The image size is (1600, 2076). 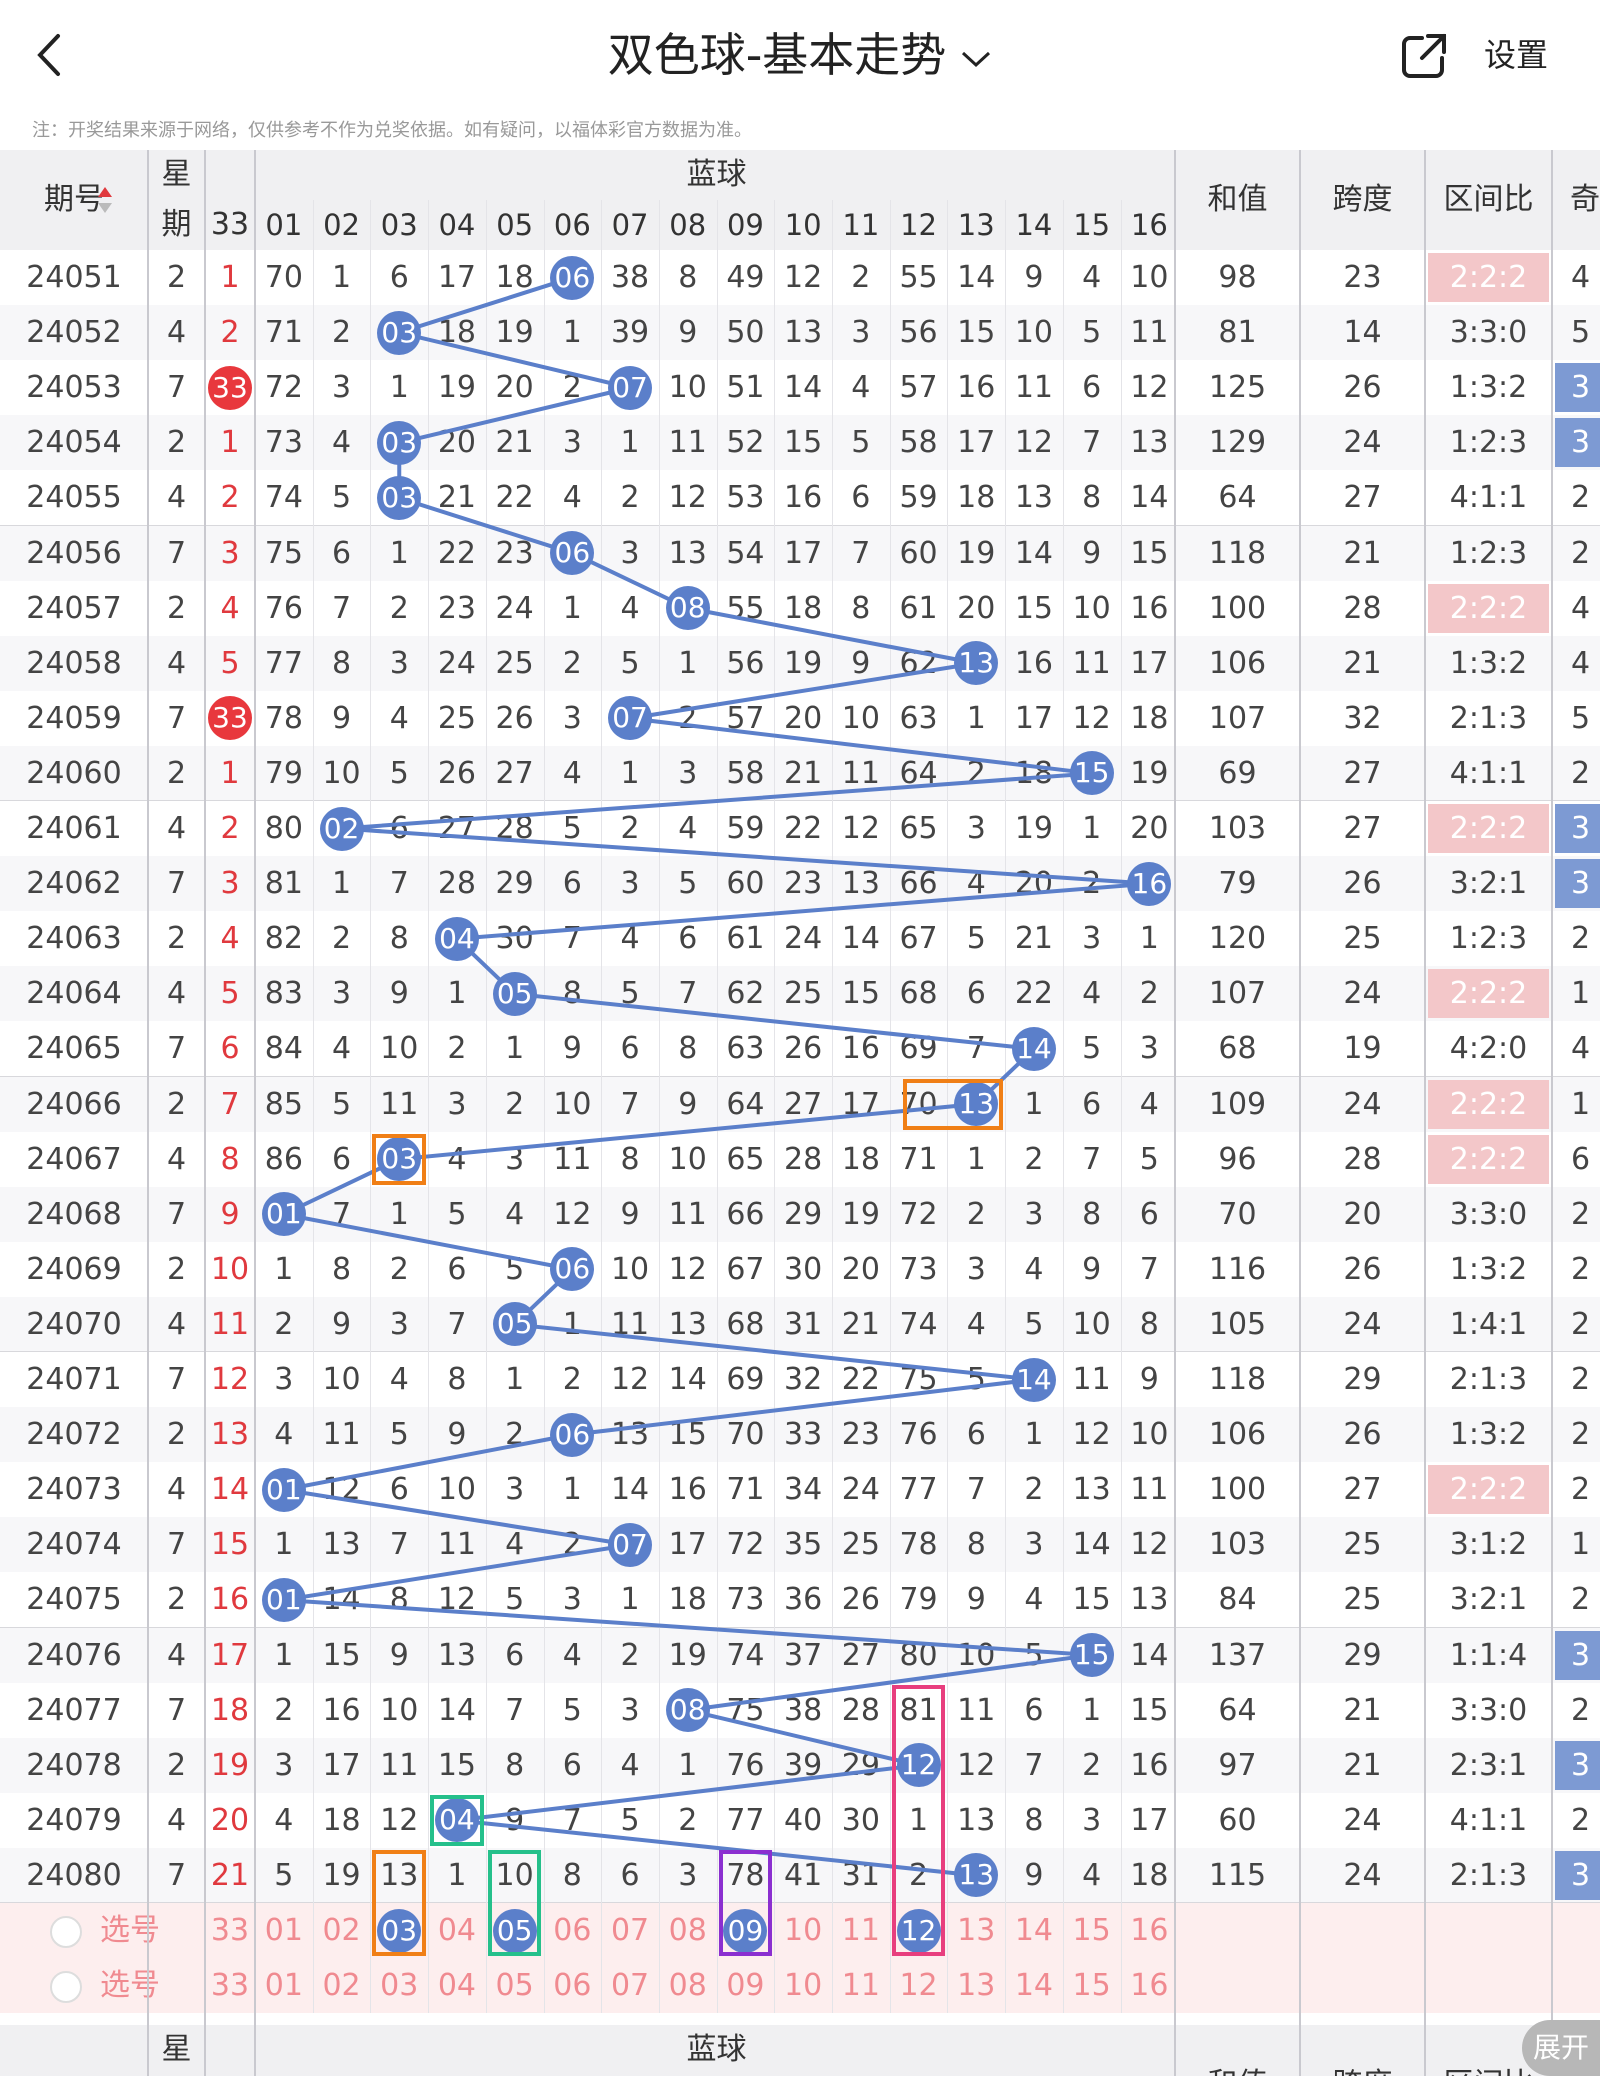 What do you see at coordinates (803, 1379) in the screenshot?
I see `blue-miss-cell: 32` at bounding box center [803, 1379].